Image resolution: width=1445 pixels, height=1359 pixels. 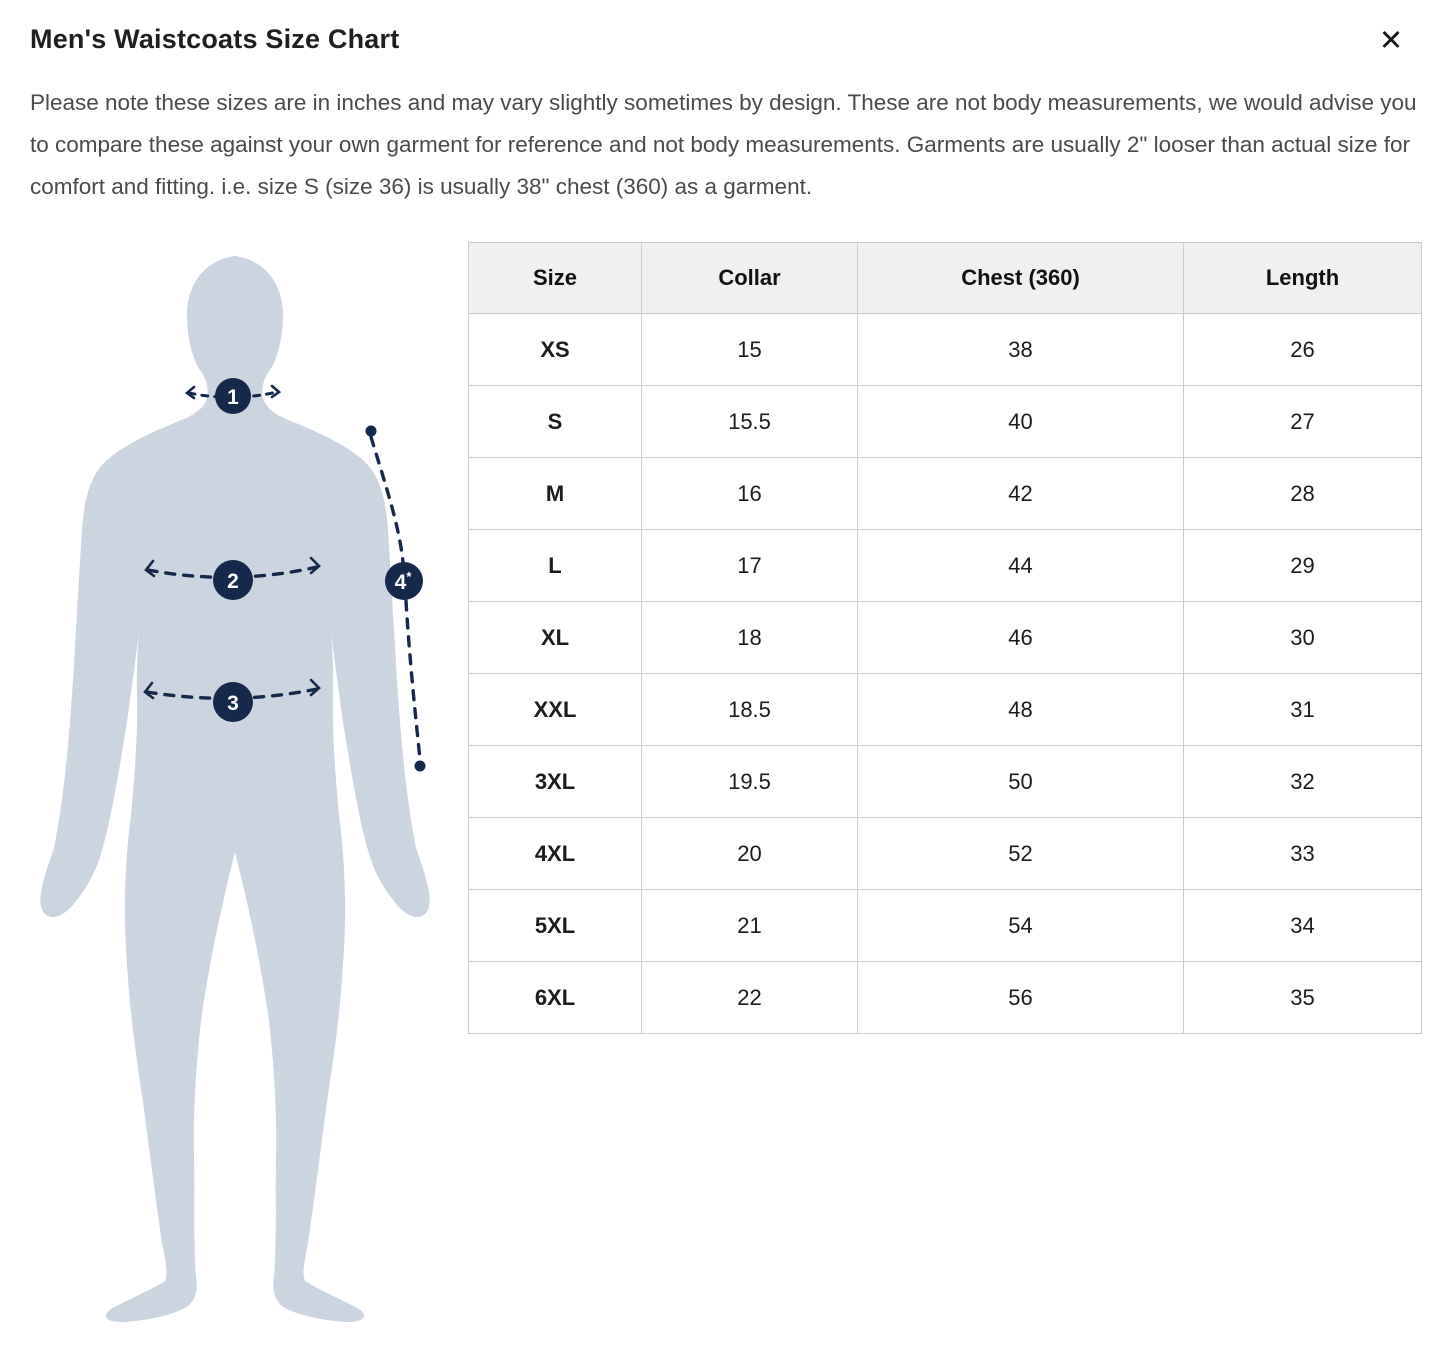 What do you see at coordinates (413, 680) in the screenshot?
I see `length-measure-line-lower` at bounding box center [413, 680].